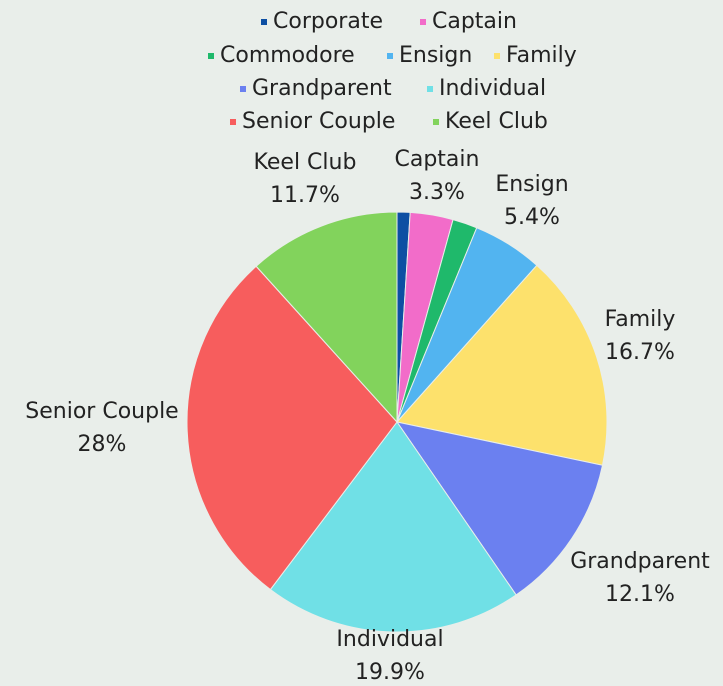  Describe the element at coordinates (640, 594) in the screenshot. I see `slice-value: 12.1%` at that location.